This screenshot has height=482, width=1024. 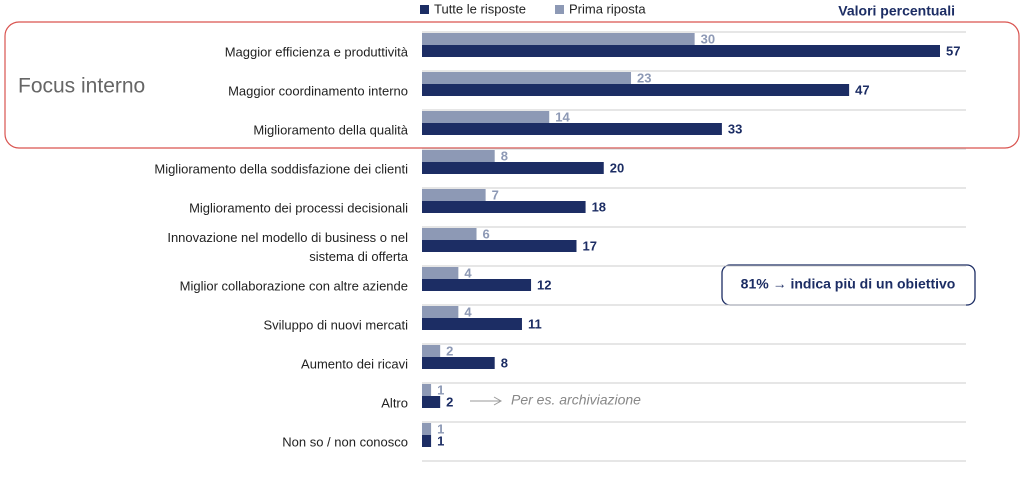 What do you see at coordinates (544, 284) in the screenshot?
I see `value-label: 12` at bounding box center [544, 284].